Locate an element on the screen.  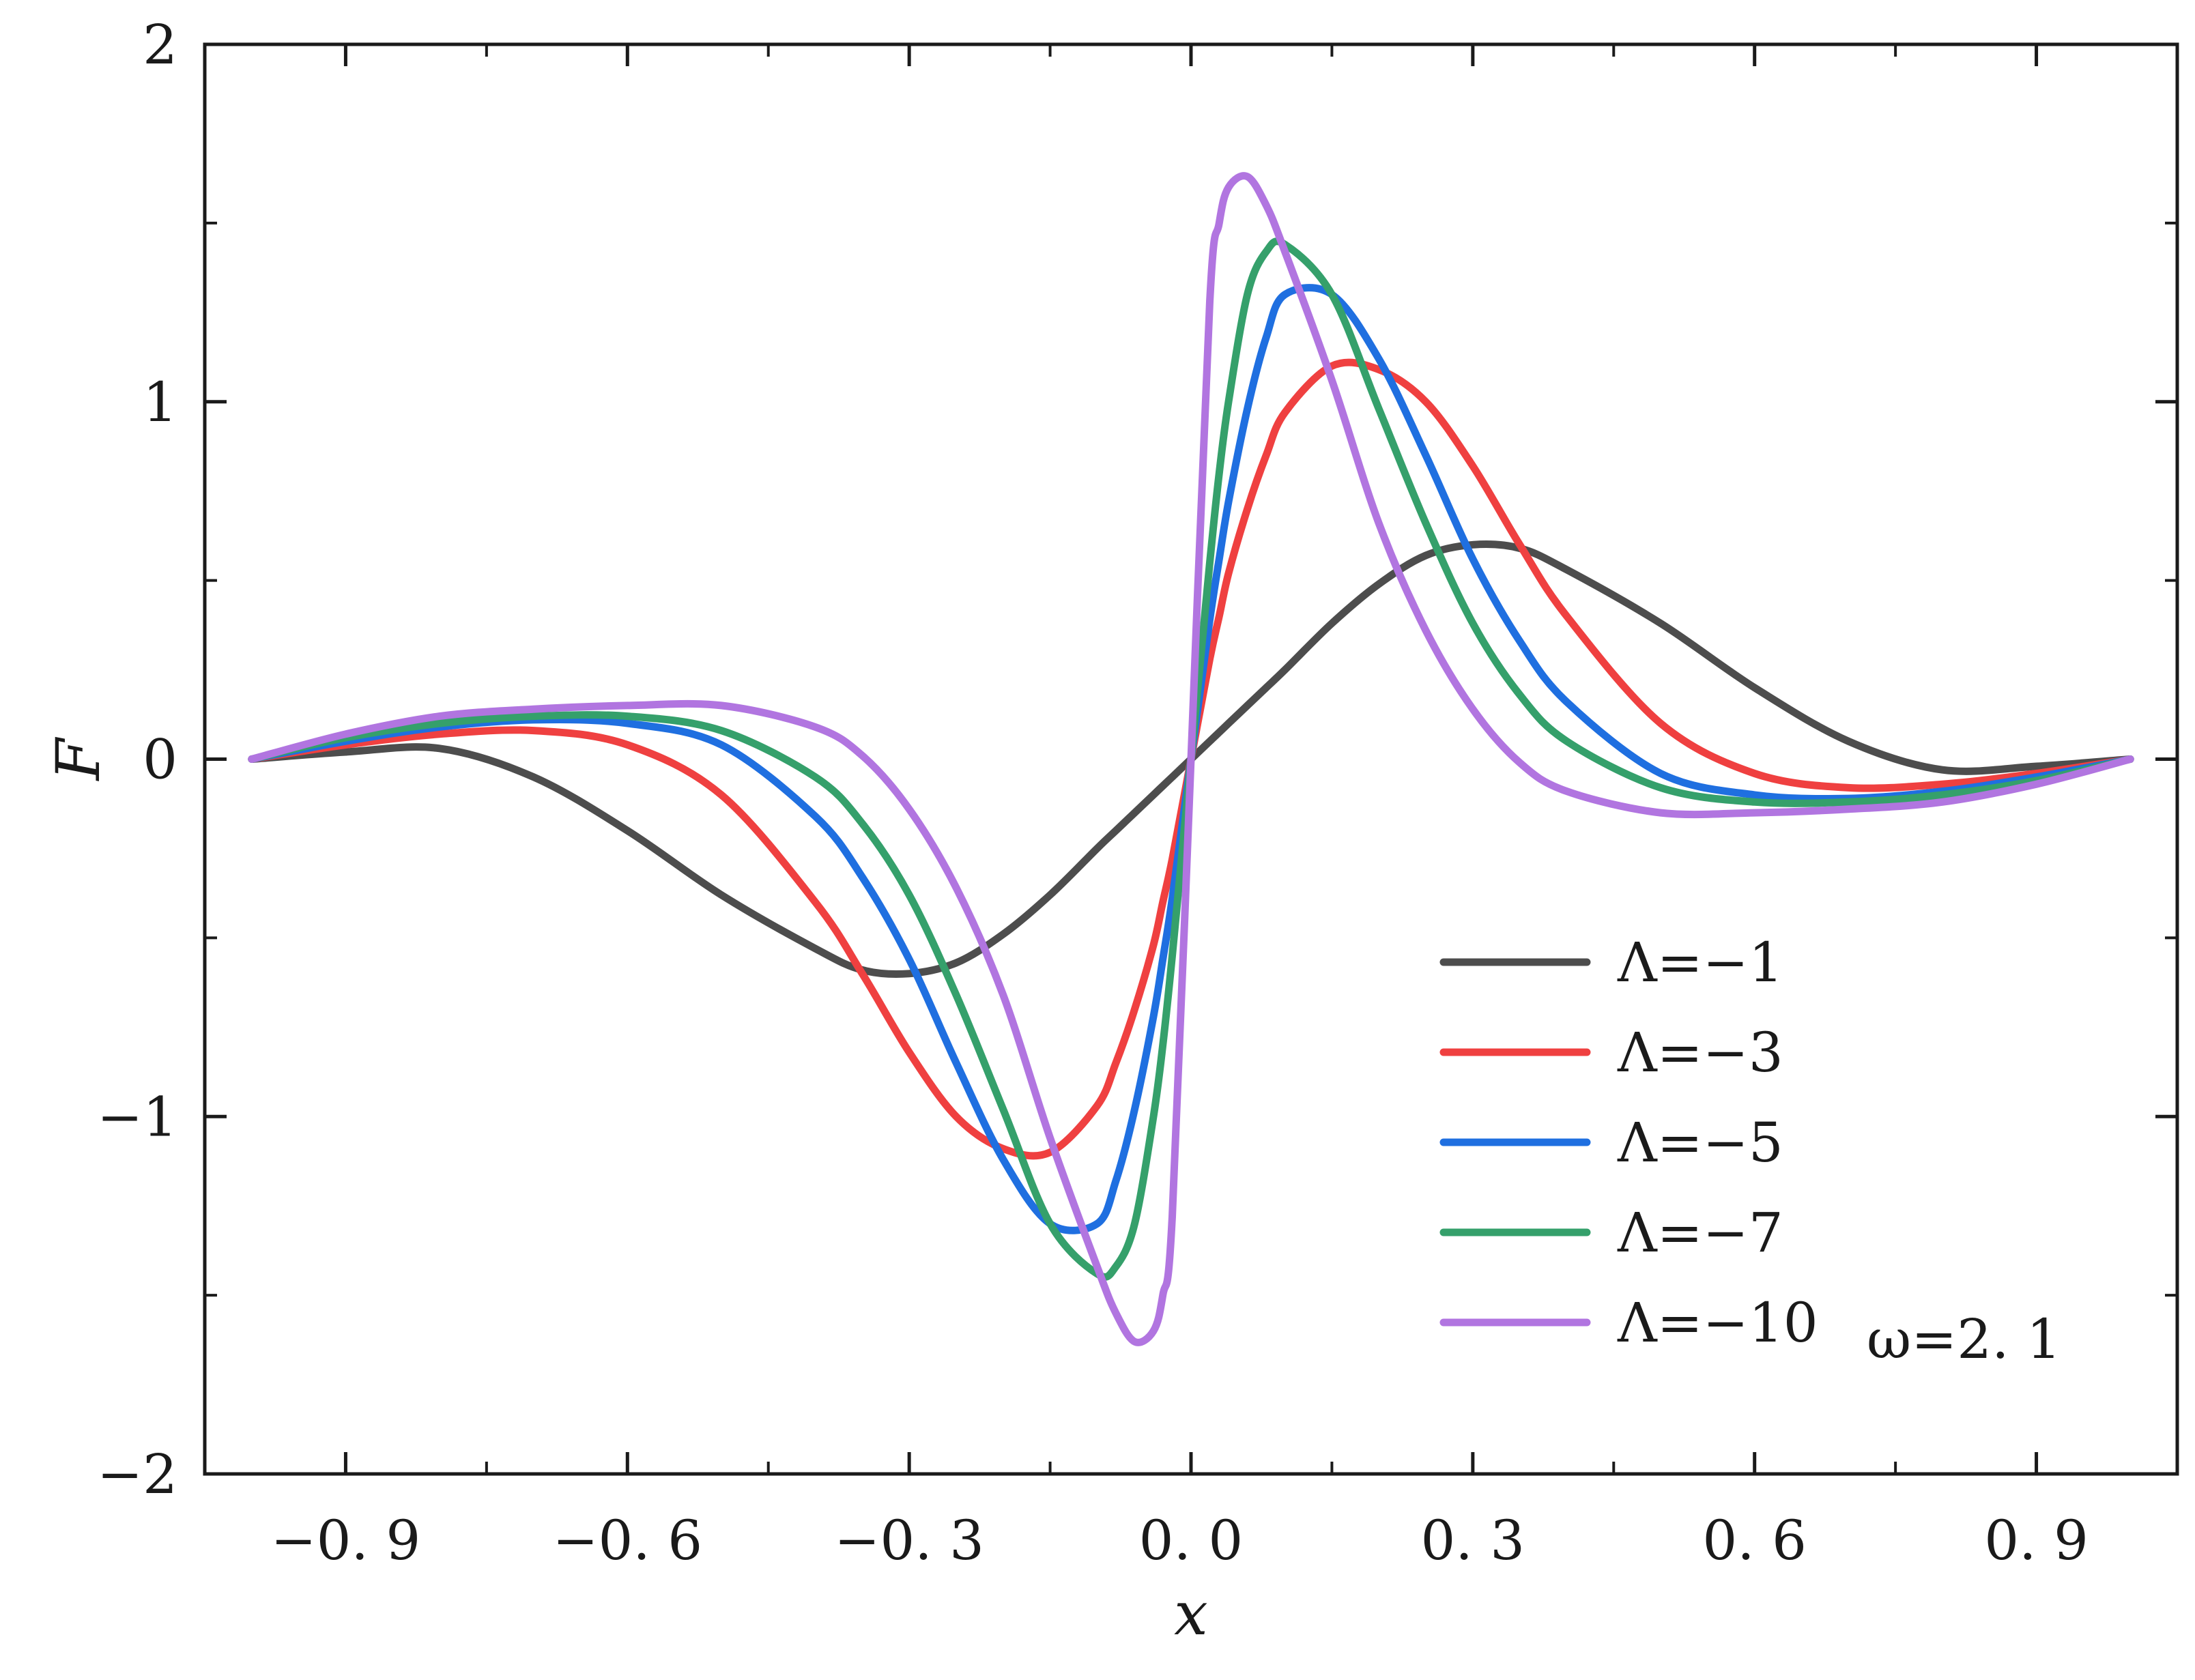
x-tick-label: 0. 6 is located at coordinates (1755, 1540).